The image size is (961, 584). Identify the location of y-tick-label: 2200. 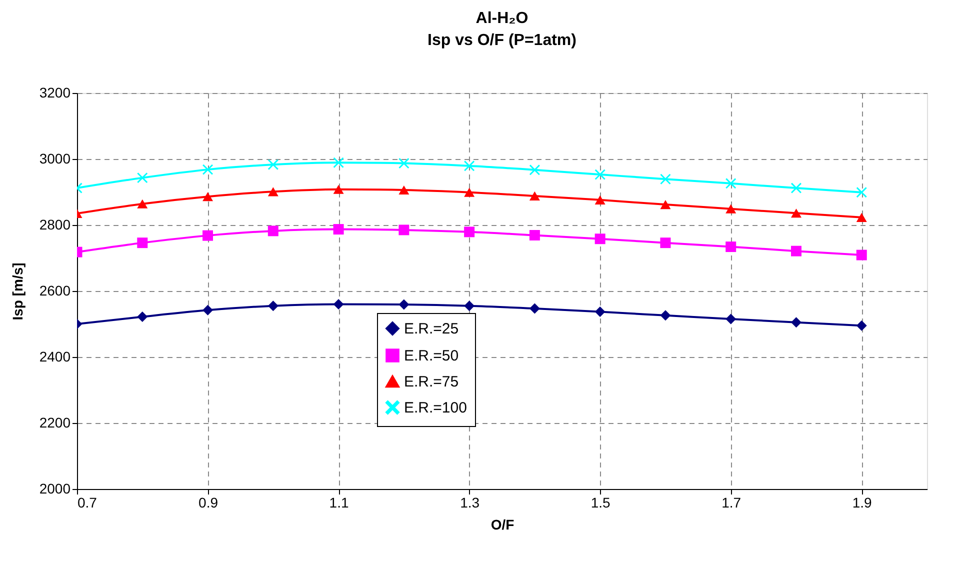
(55, 422).